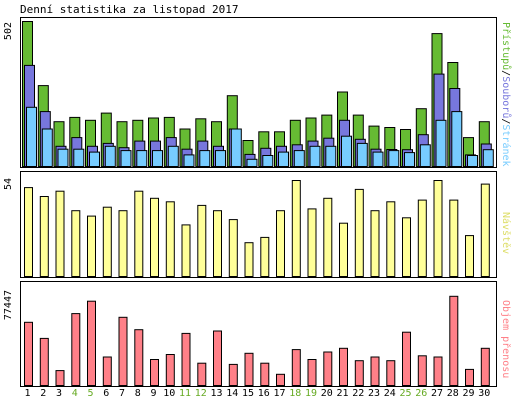 The width and height of the screenshot is (517, 405). I want to click on legend-pristupu: Přístupů, so click(505, 46).